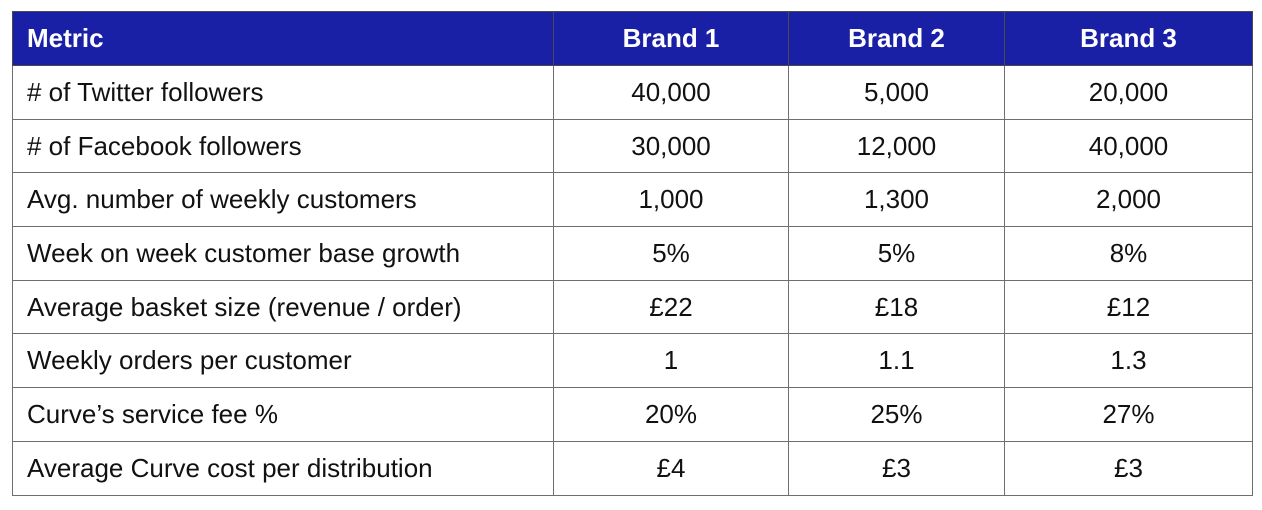  Describe the element at coordinates (671, 361) in the screenshot. I see `cell-brand-1: 1` at that location.